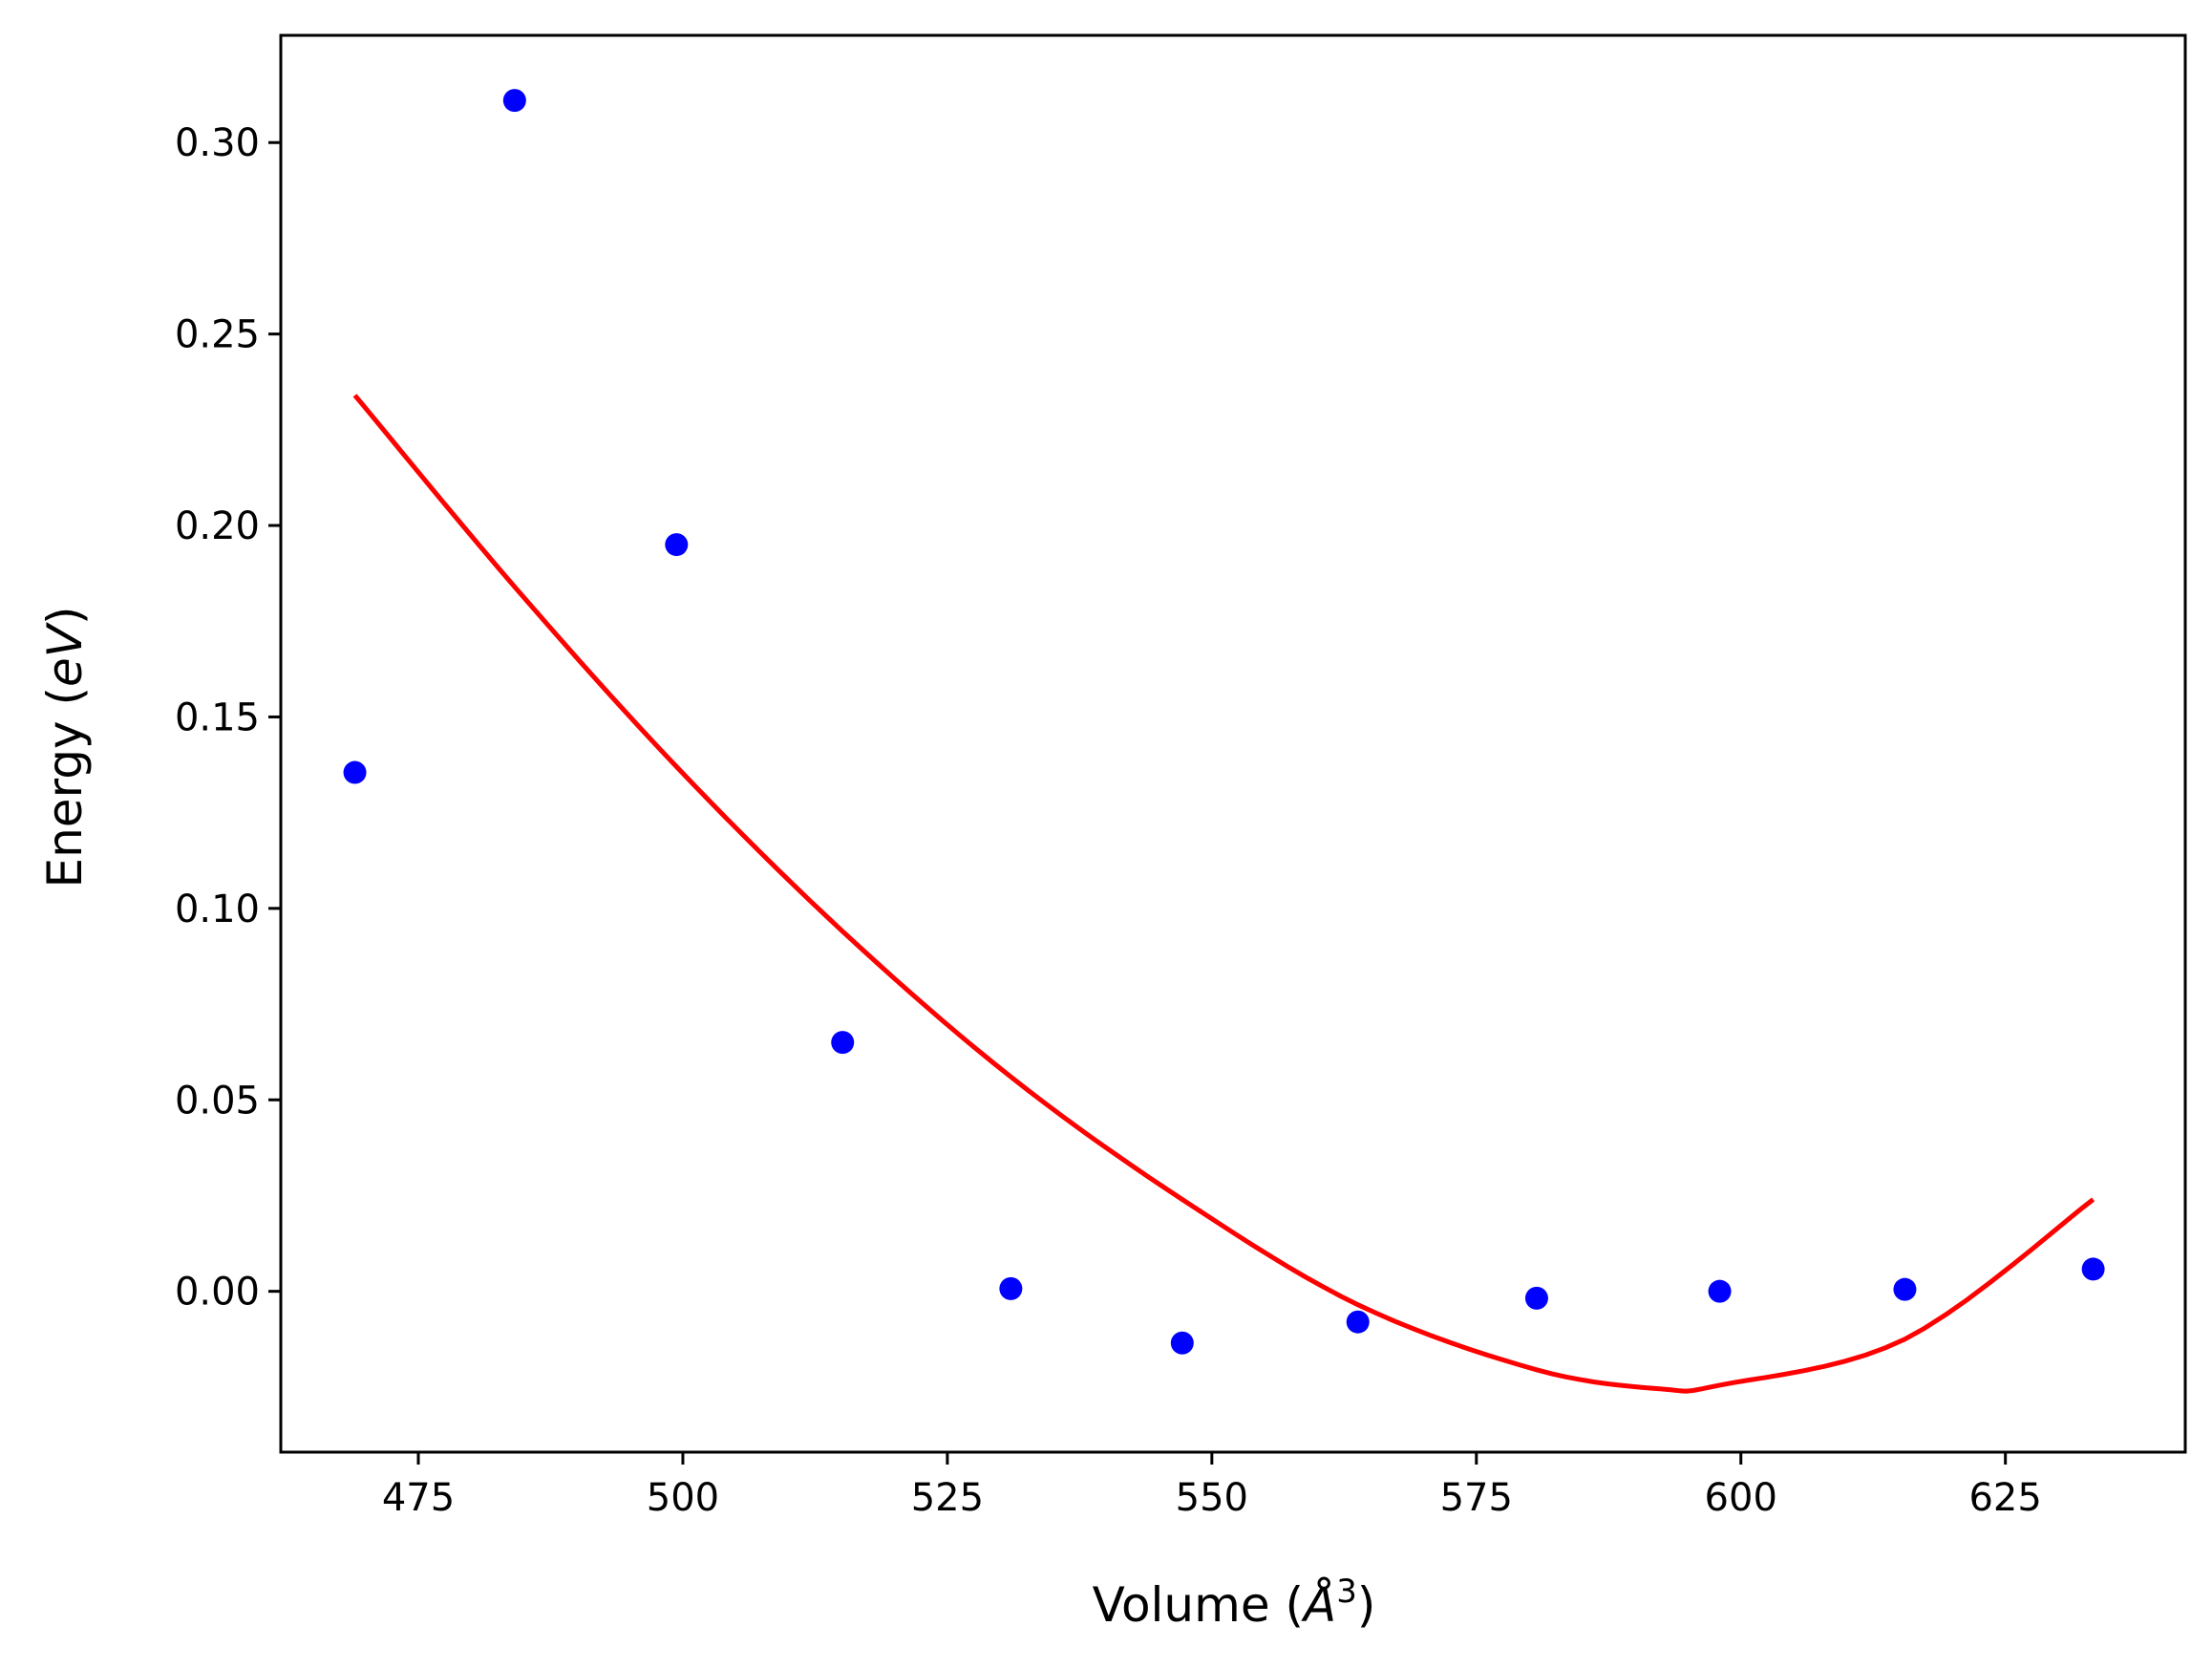 This screenshot has width=2212, height=1669. Describe the element at coordinates (1476, 1498) in the screenshot. I see `x-tick-label: 575` at that location.